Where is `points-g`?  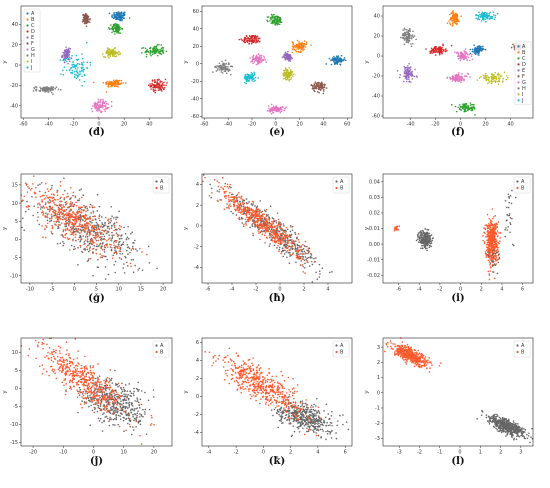
points-g is located at coordinates (89, 227).